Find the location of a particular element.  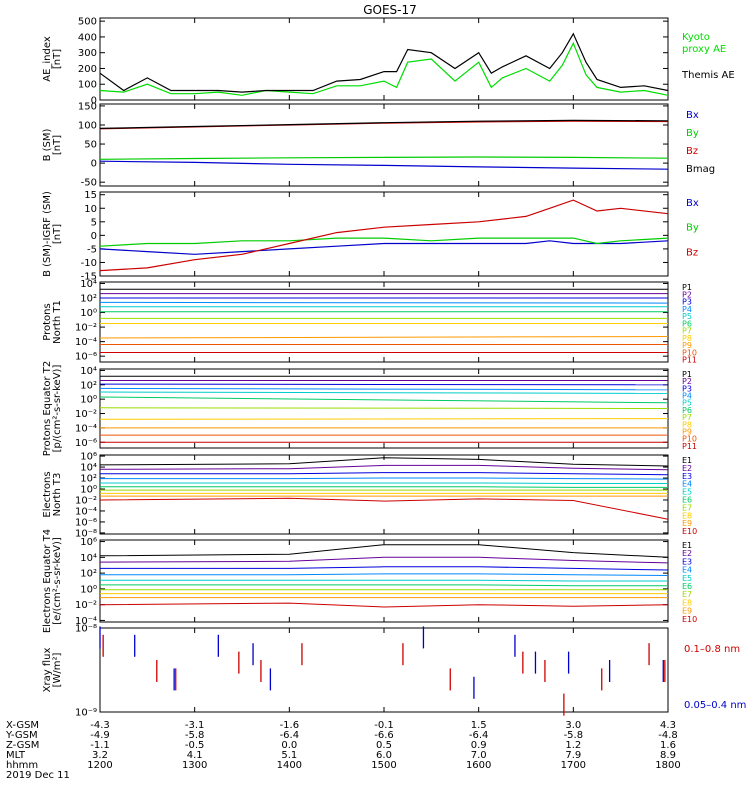

y-tick-label: 10² is located at coordinates (88, 574).